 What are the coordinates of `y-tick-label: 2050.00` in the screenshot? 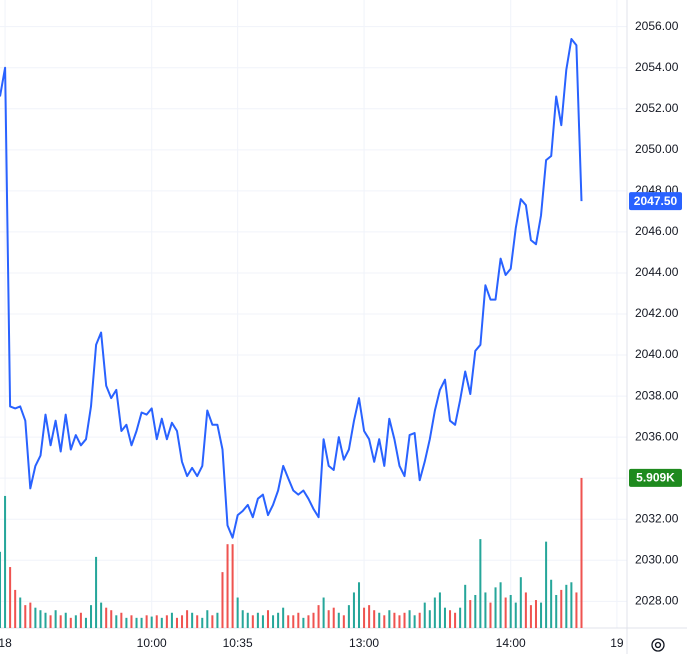 It's located at (657, 149).